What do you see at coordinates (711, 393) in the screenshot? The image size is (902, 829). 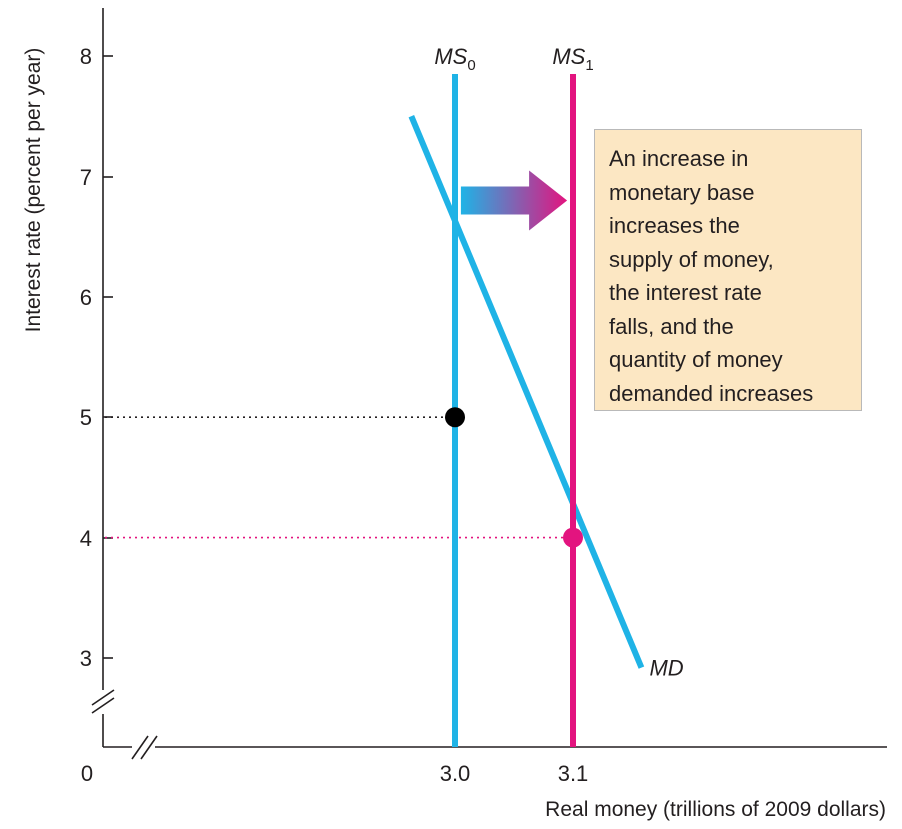 I see `annotation-line: demanded increases` at bounding box center [711, 393].